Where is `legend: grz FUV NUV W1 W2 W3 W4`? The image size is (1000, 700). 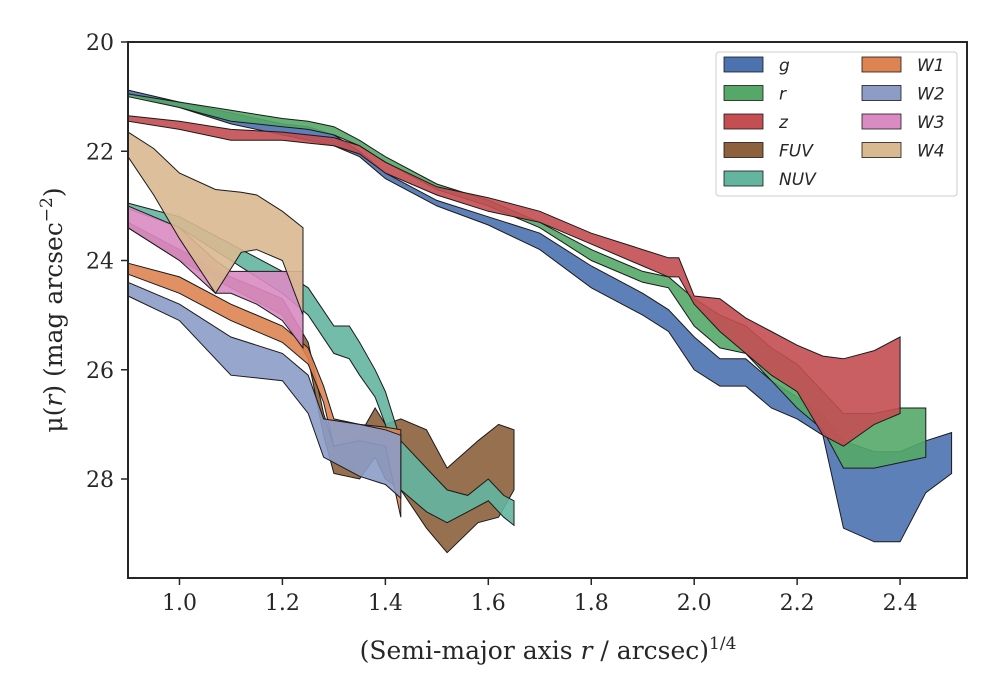
legend: grz FUV NUV W1 W2 W3 W4 is located at coordinates (836, 124).